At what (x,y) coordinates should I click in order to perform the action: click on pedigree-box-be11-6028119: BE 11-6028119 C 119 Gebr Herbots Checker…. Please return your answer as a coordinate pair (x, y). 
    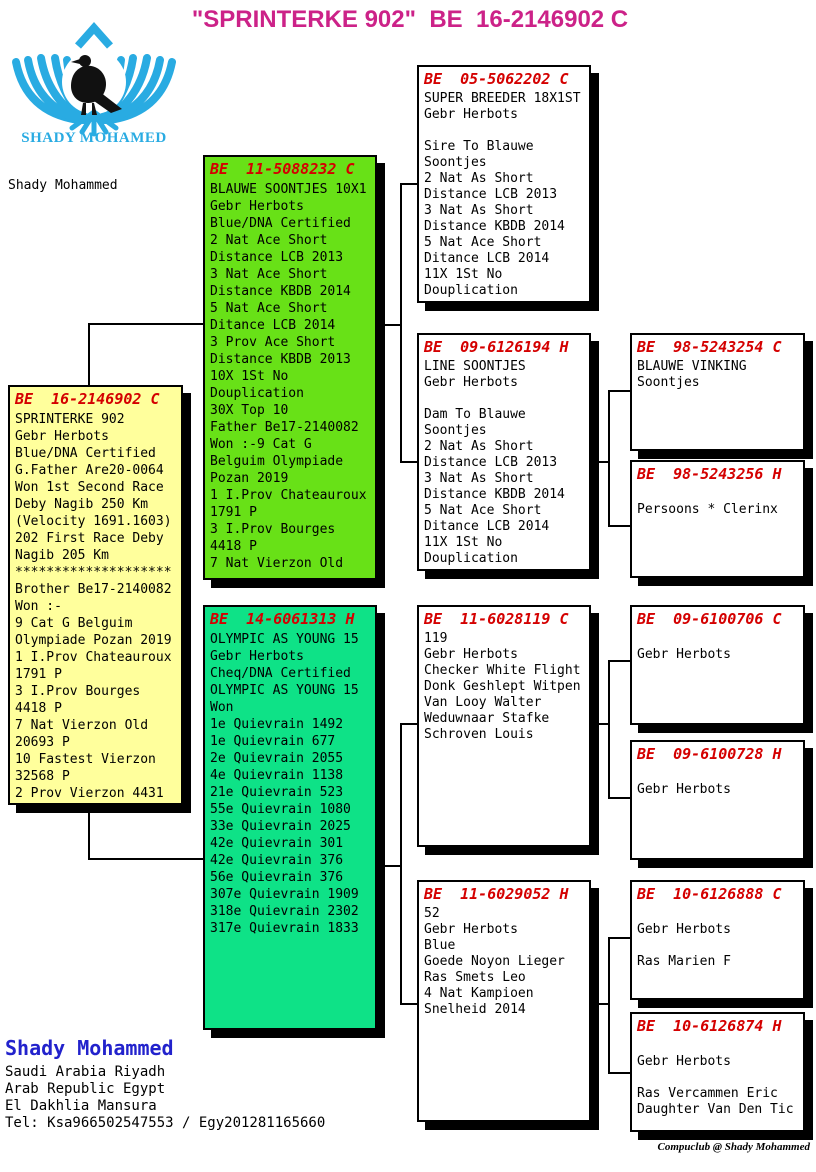
    Looking at the image, I should click on (504, 726).